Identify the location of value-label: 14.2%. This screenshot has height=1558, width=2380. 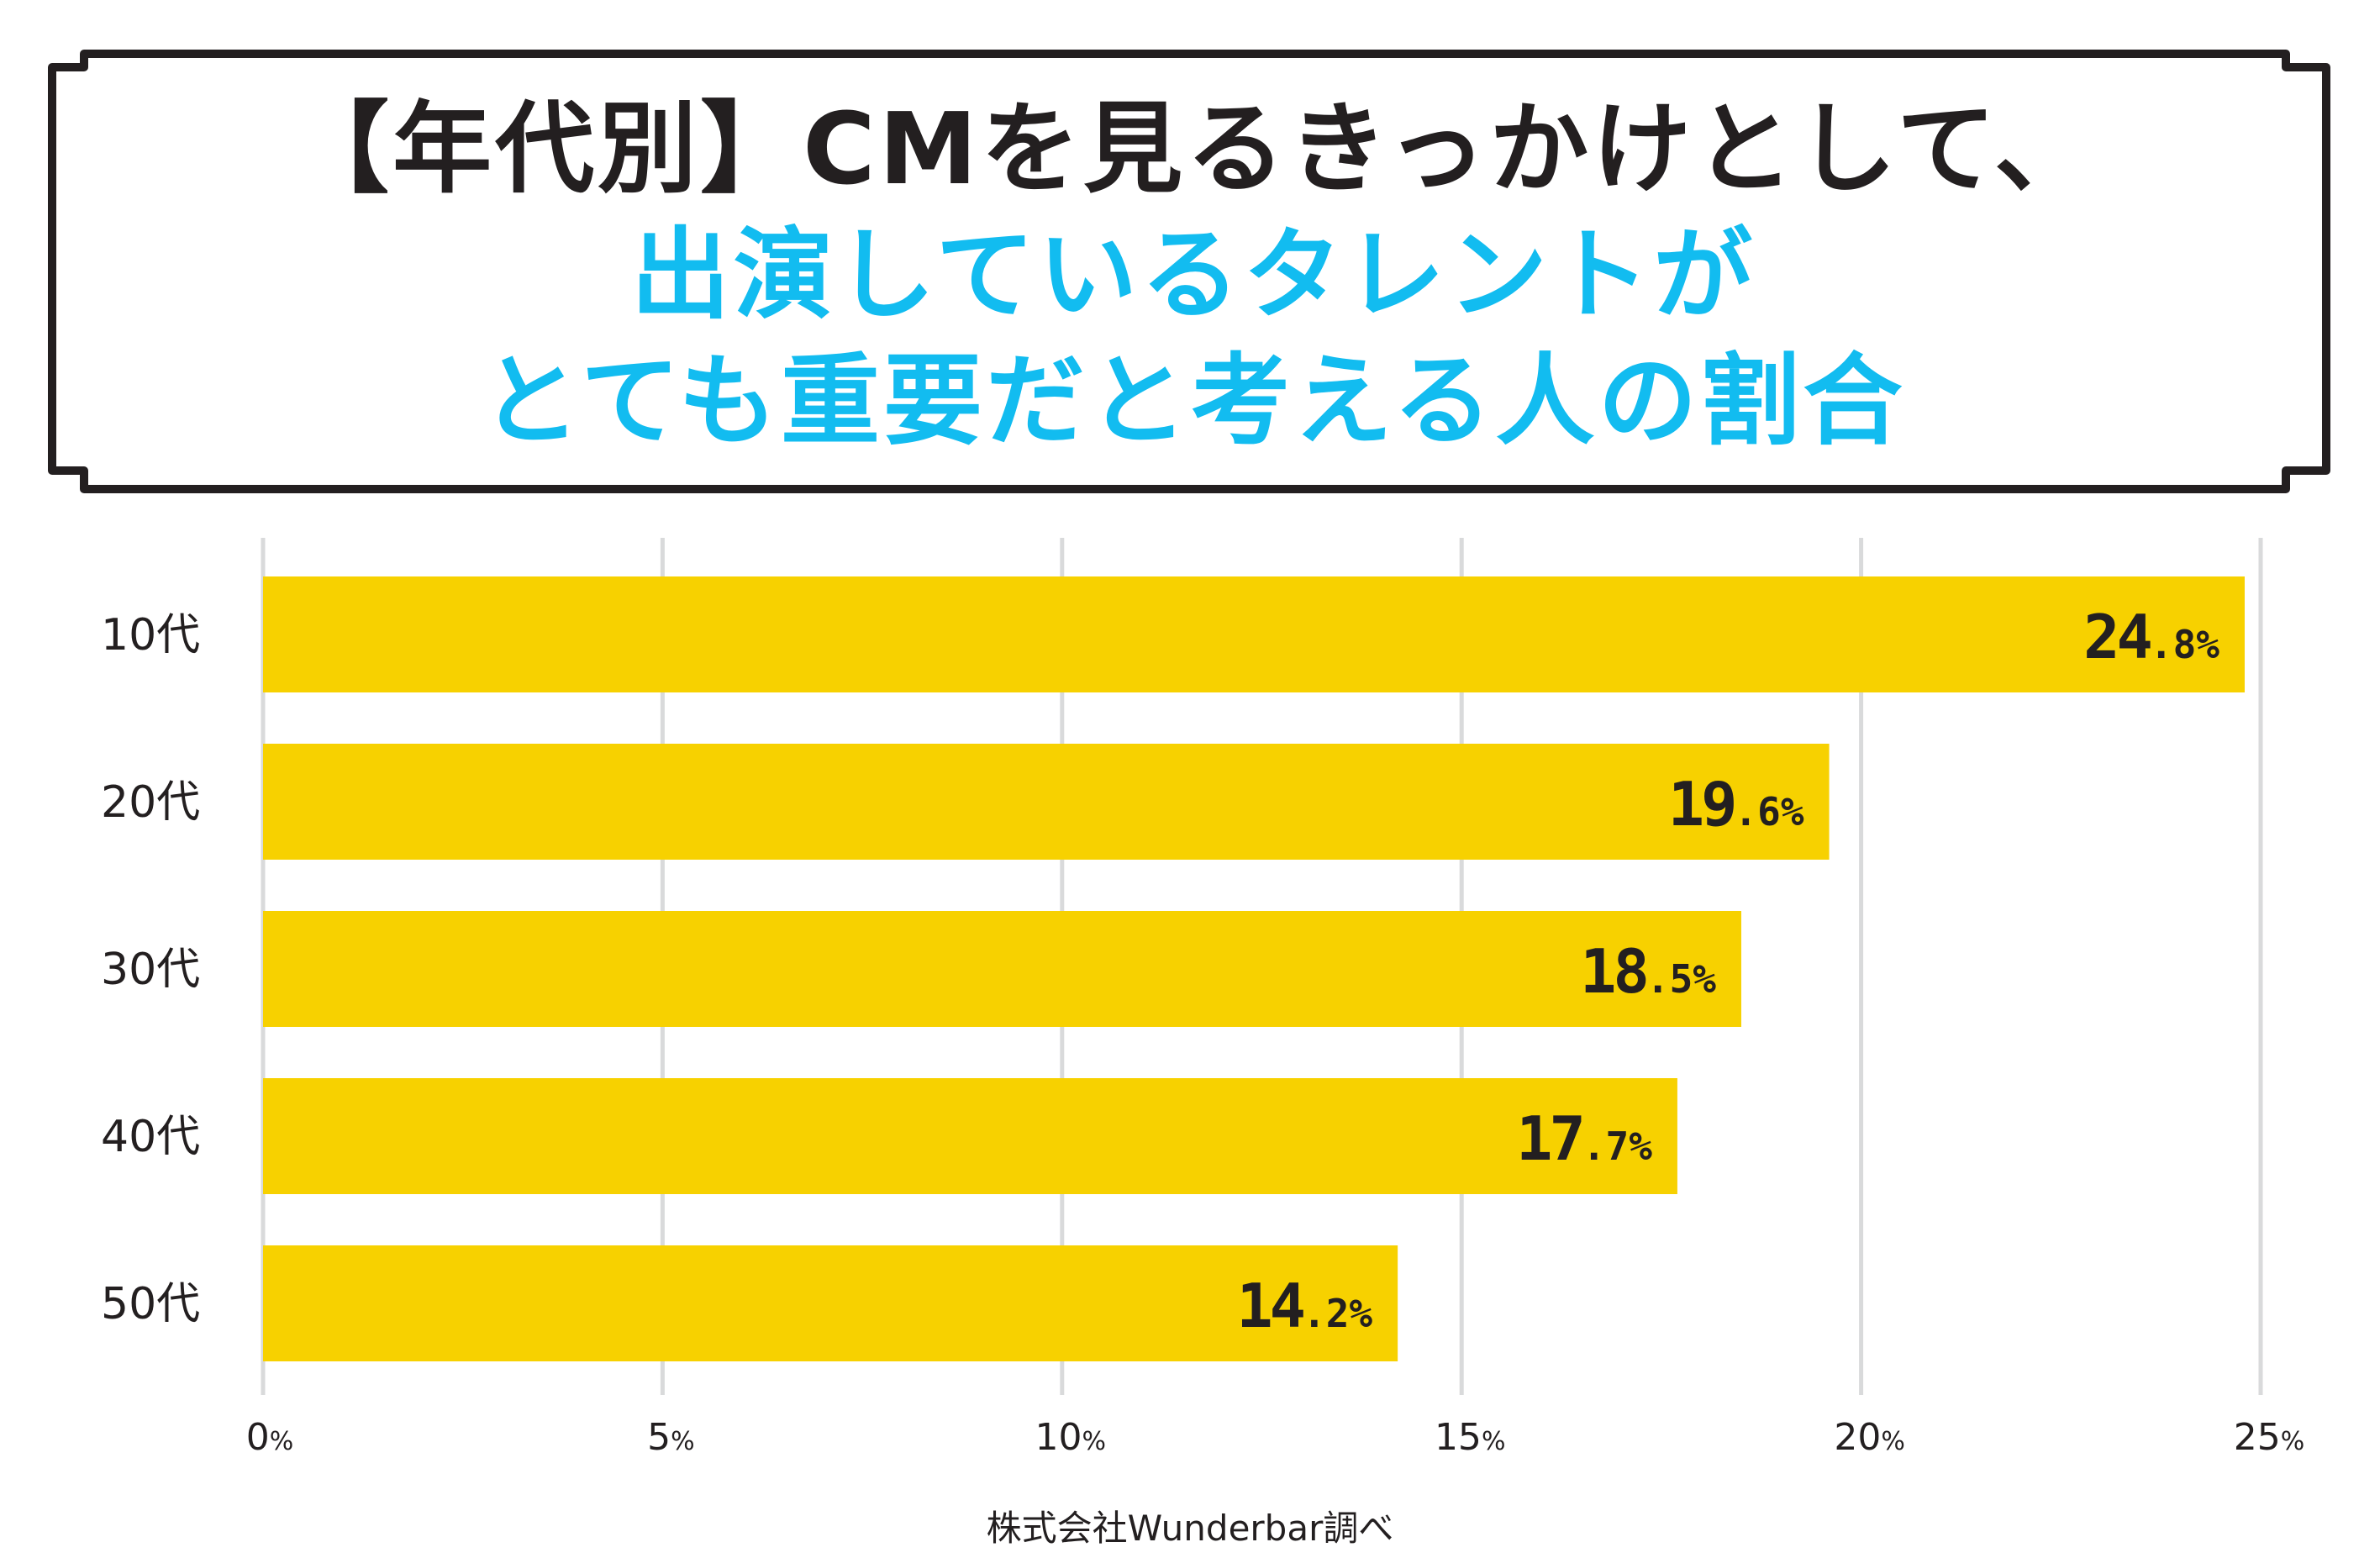
(1304, 1306).